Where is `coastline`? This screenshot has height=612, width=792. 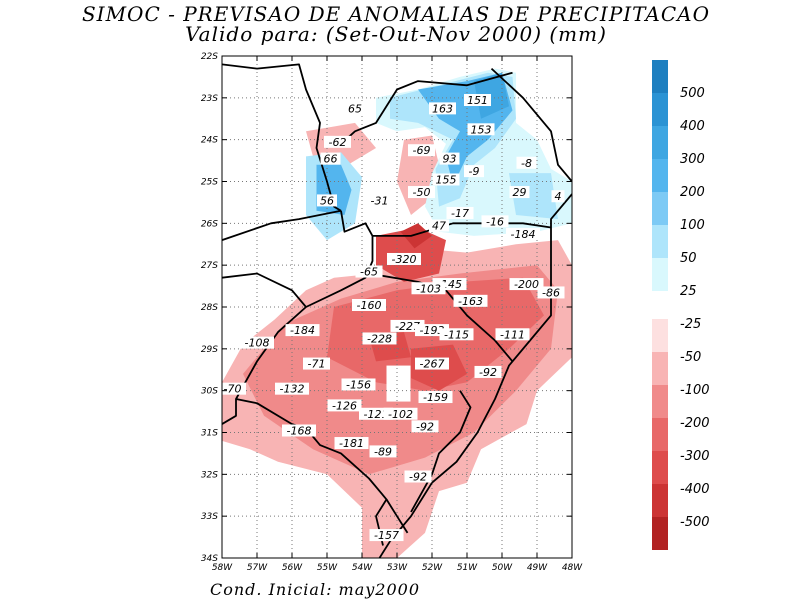
coastline is located at coordinates (475, 375).